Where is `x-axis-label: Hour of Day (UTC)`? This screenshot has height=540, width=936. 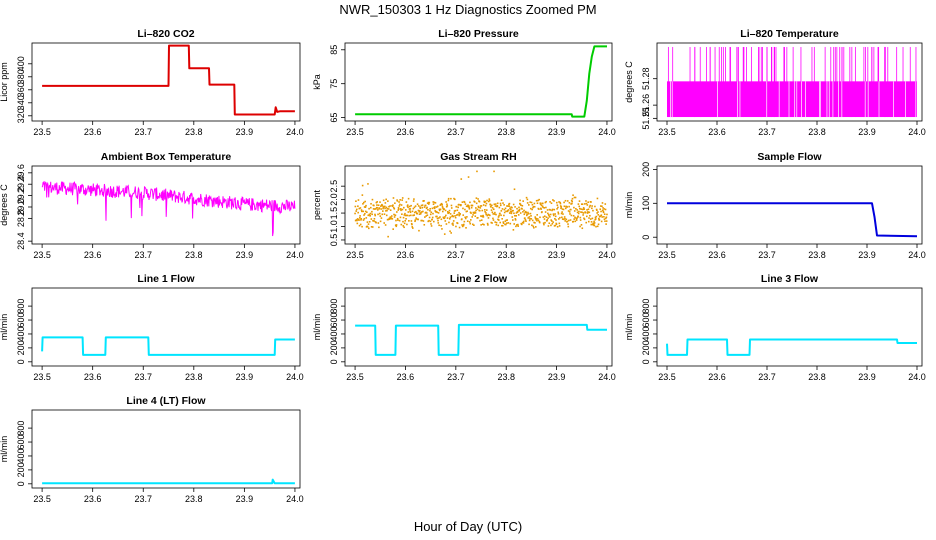
x-axis-label: Hour of Day (UTC) is located at coordinates (468, 526).